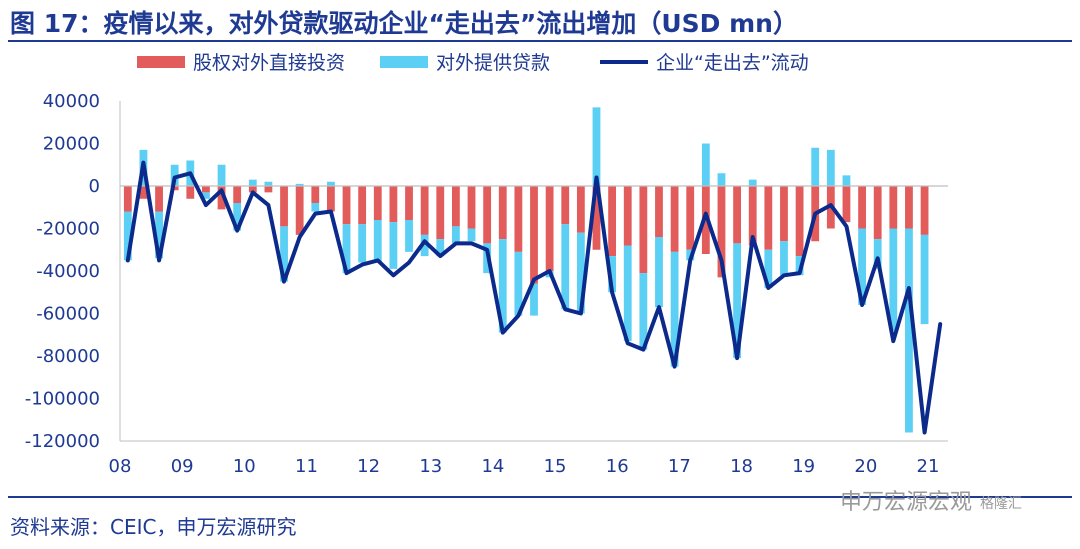  What do you see at coordinates (62, 399) in the screenshot?
I see `y-tick-label: -100000` at bounding box center [62, 399].